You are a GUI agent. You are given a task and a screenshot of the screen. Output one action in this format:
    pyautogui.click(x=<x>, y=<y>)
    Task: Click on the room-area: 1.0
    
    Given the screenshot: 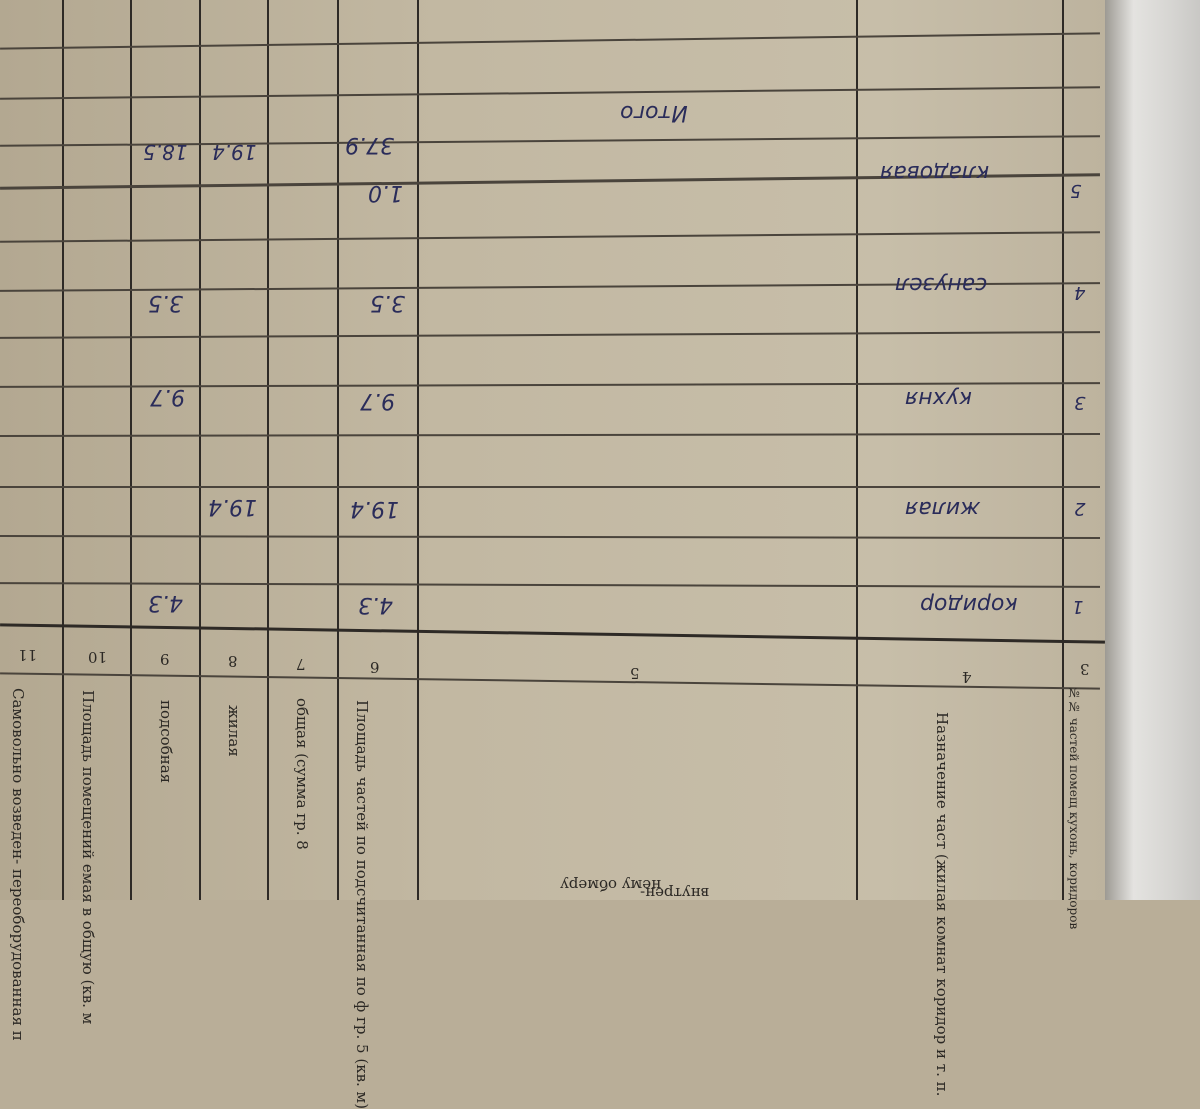 What is the action you would take?
    pyautogui.click(x=385, y=192)
    